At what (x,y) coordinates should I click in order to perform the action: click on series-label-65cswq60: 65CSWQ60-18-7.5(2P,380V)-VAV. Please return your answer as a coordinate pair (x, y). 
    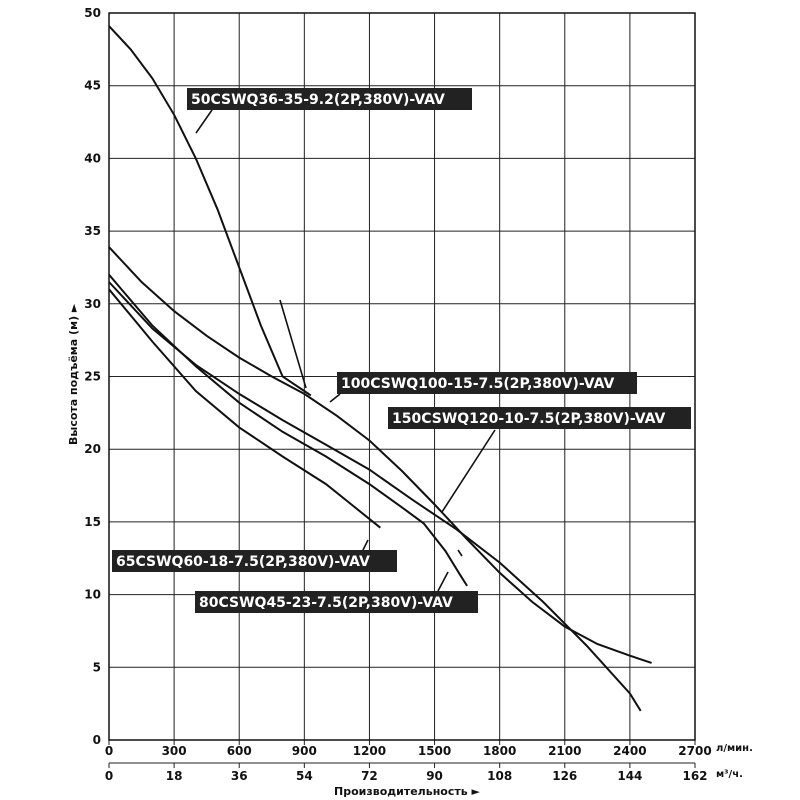
    Looking at the image, I should click on (254, 561).